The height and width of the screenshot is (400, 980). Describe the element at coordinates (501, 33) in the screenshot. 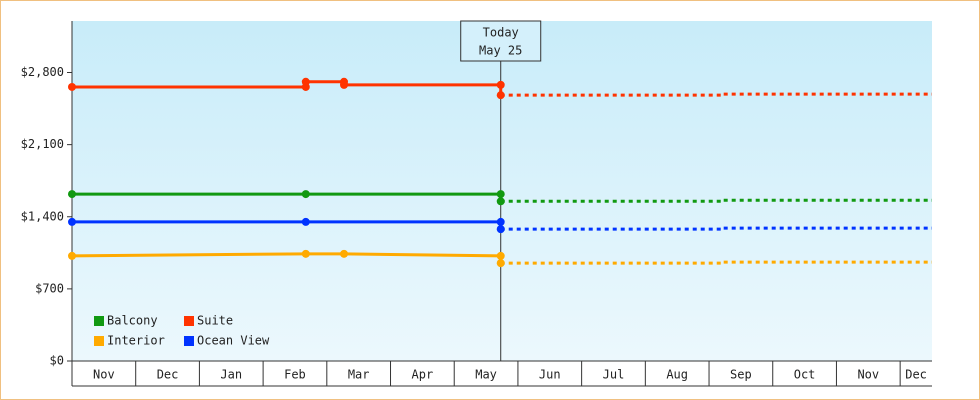

I see `today-label: Today` at that location.